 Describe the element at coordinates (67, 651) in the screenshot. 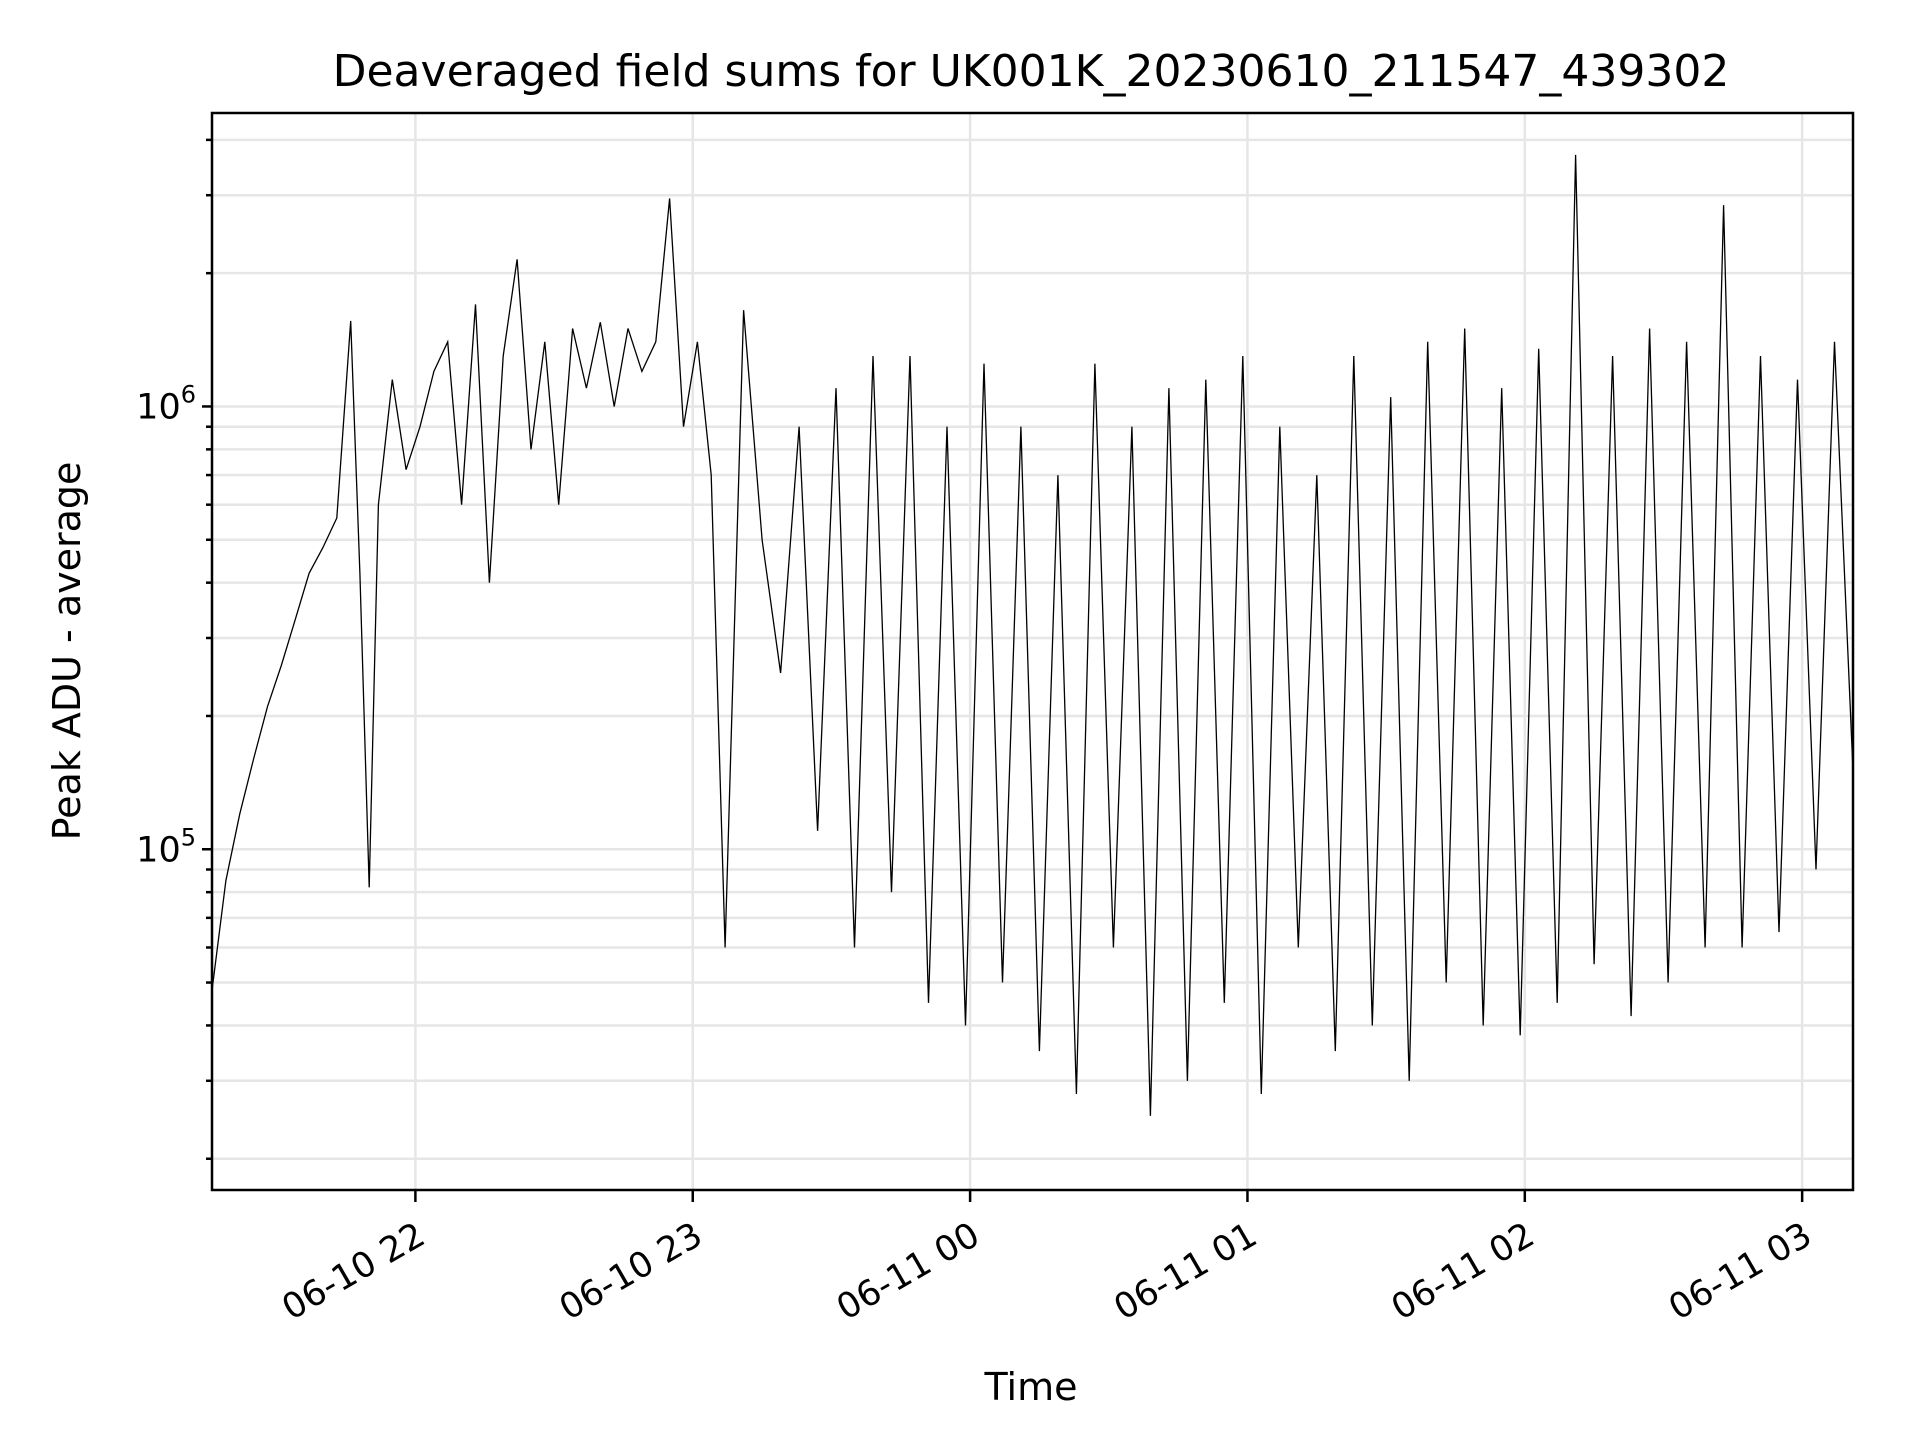

I see `y-axis-label: Peak ADU - average` at that location.